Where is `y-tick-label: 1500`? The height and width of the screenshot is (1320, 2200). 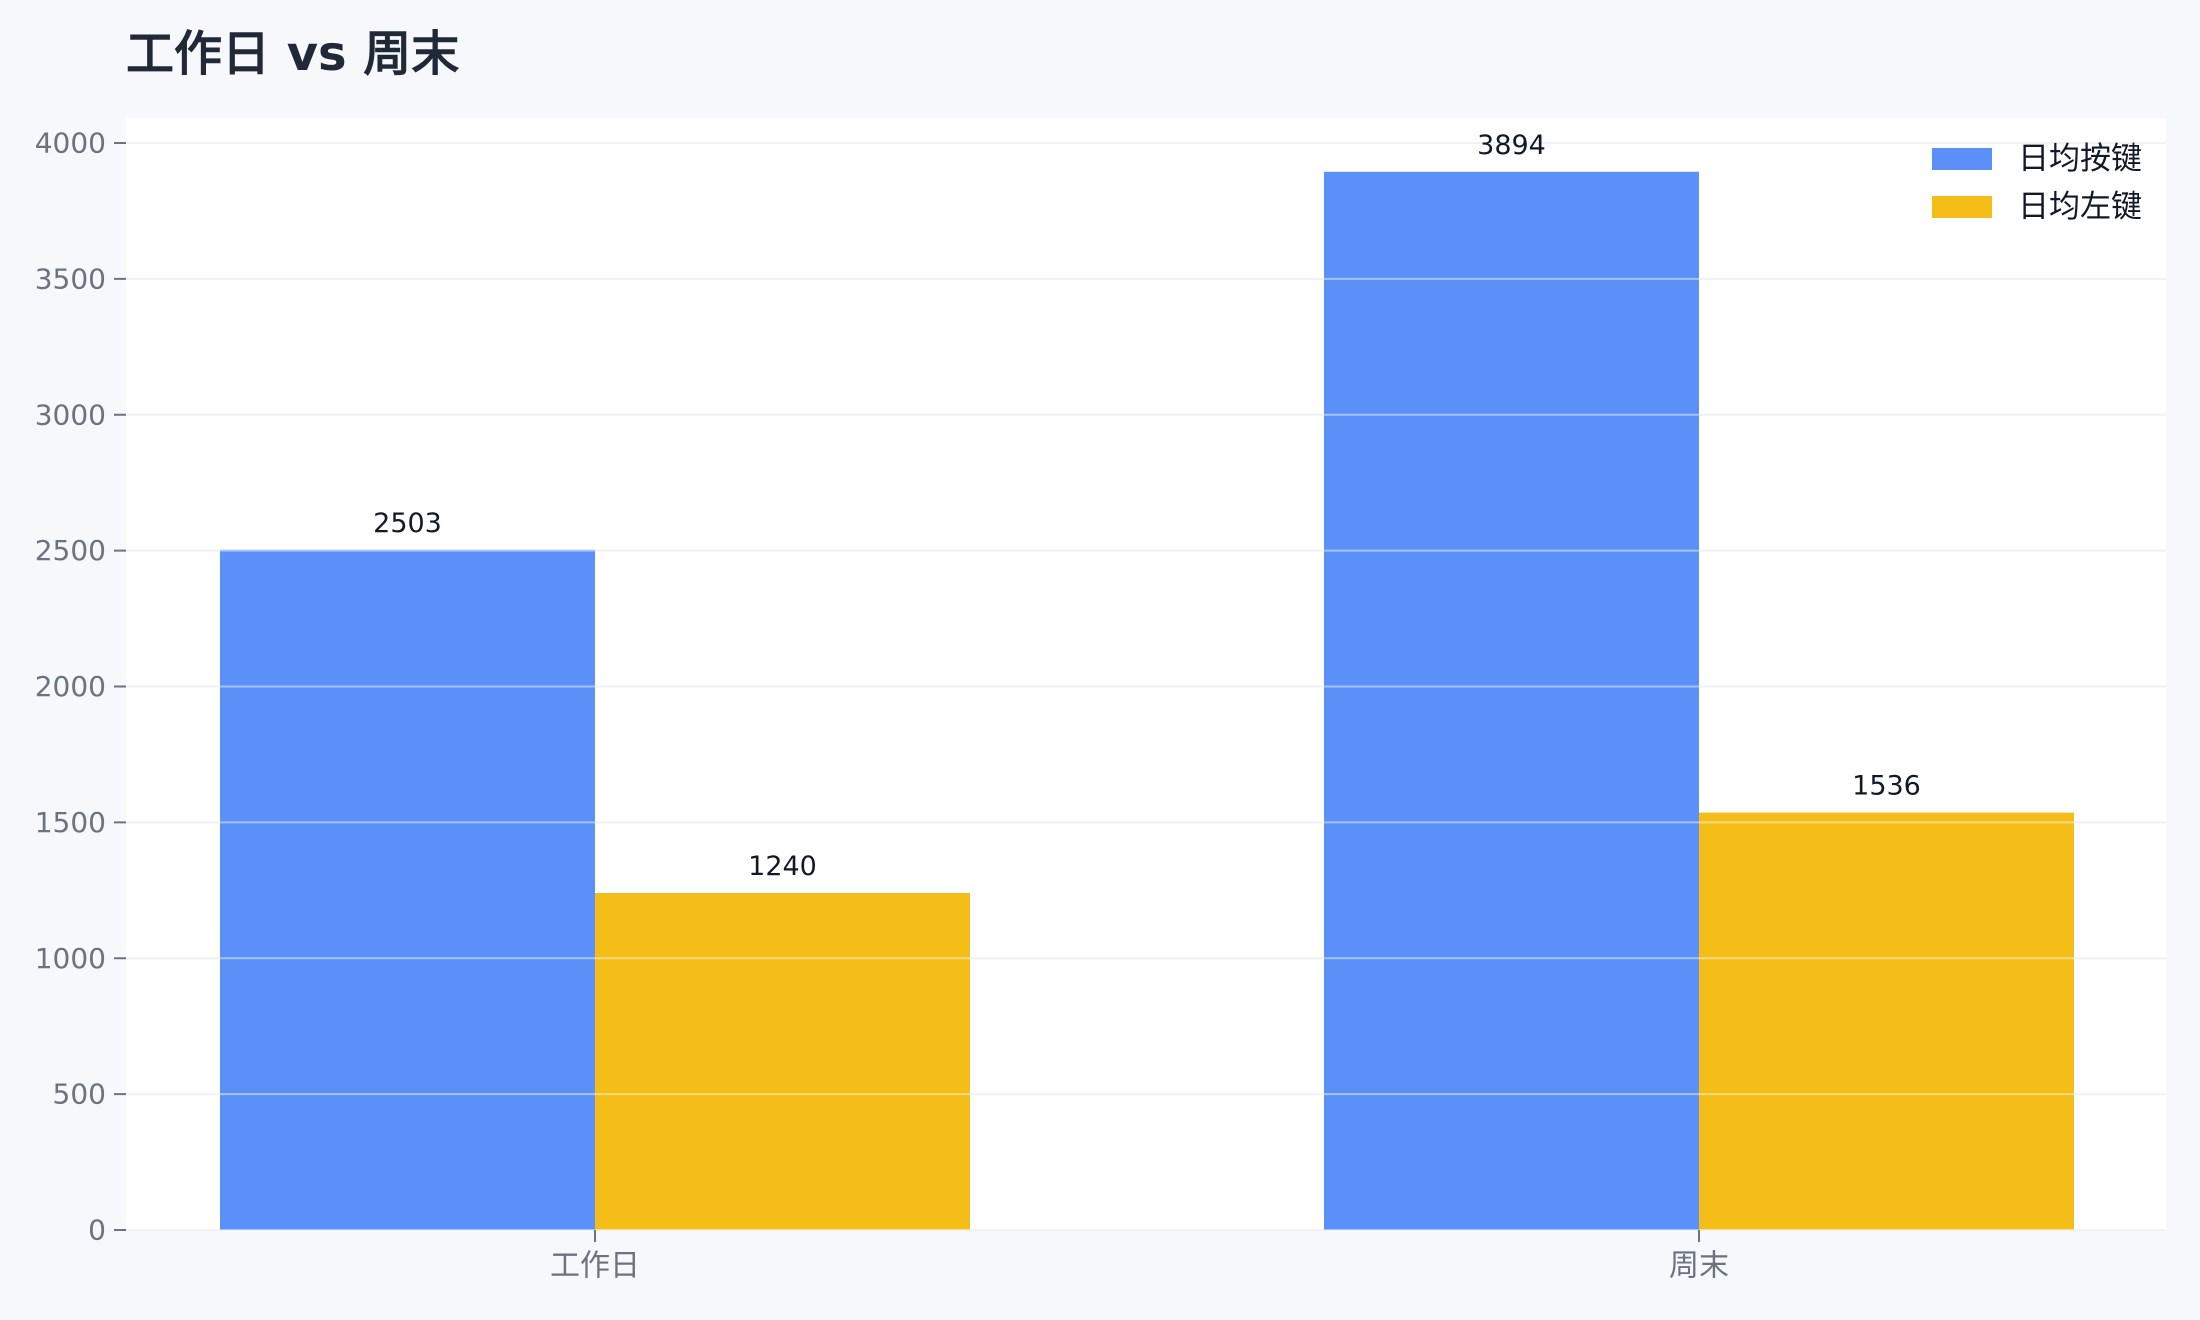 y-tick-label: 1500 is located at coordinates (70, 822).